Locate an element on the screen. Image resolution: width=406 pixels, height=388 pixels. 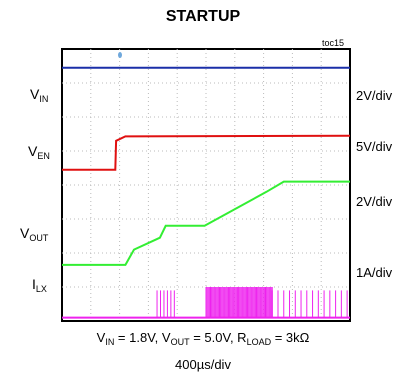
vin-label: VIN is located at coordinates (39, 95).